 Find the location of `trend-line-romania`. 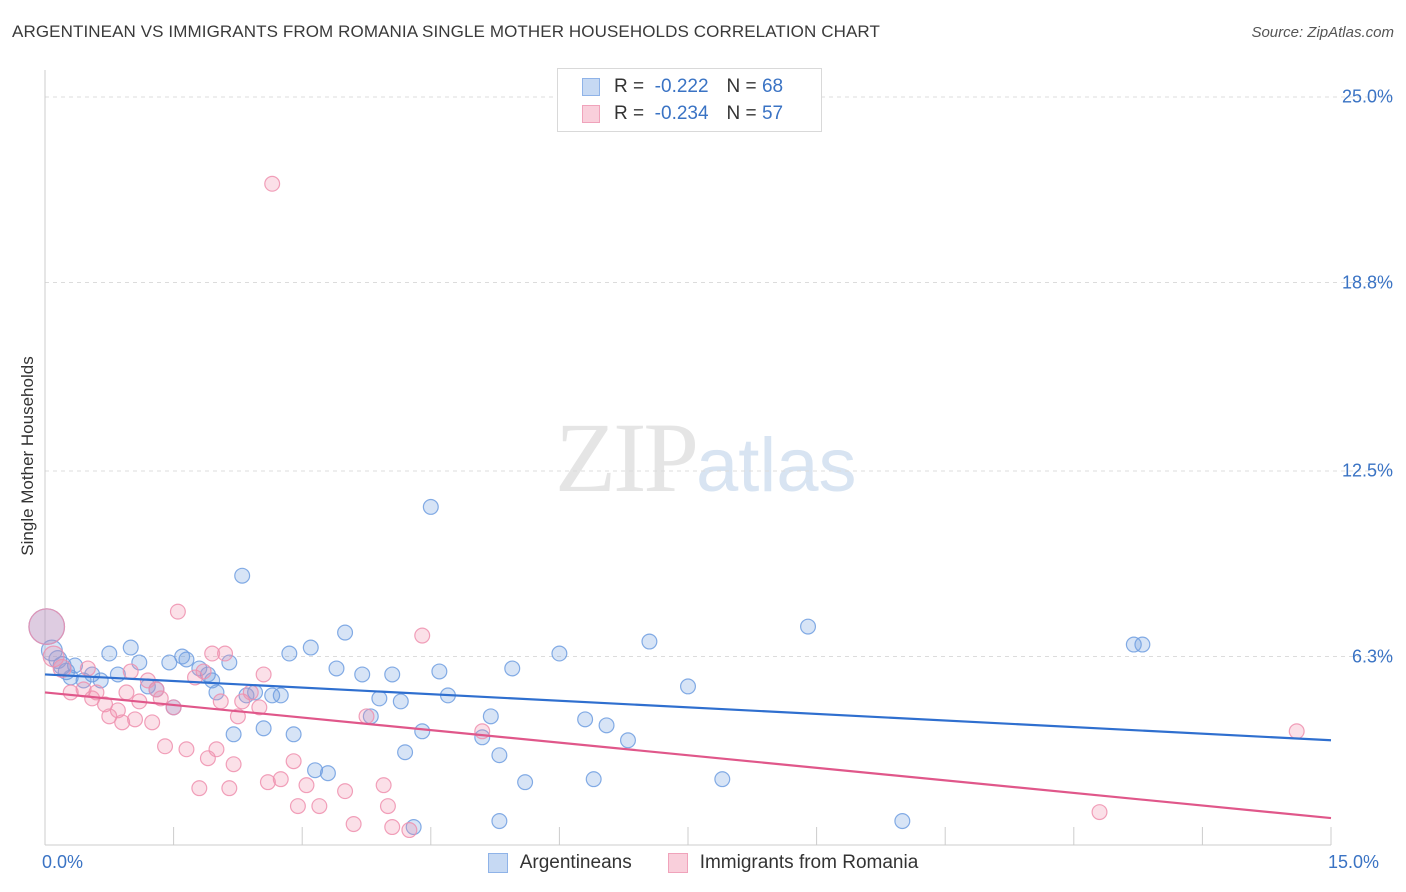

trend-line-romania is located at coordinates (688, 755).